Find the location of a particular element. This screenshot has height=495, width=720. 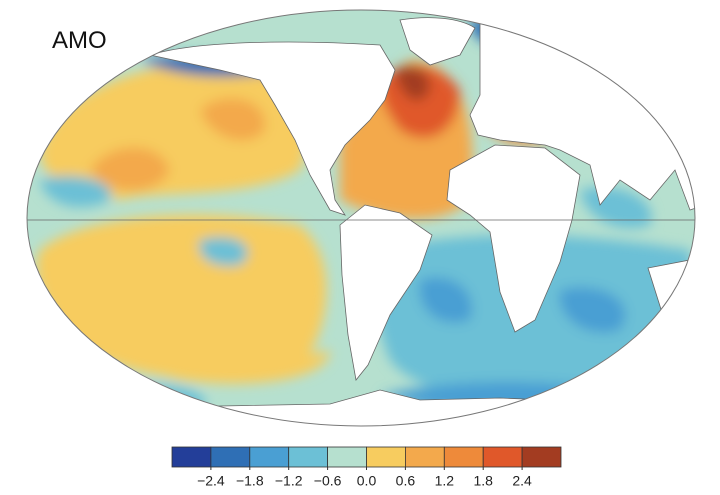

colorbar-tick-label: −1.2 is located at coordinates (289, 481).